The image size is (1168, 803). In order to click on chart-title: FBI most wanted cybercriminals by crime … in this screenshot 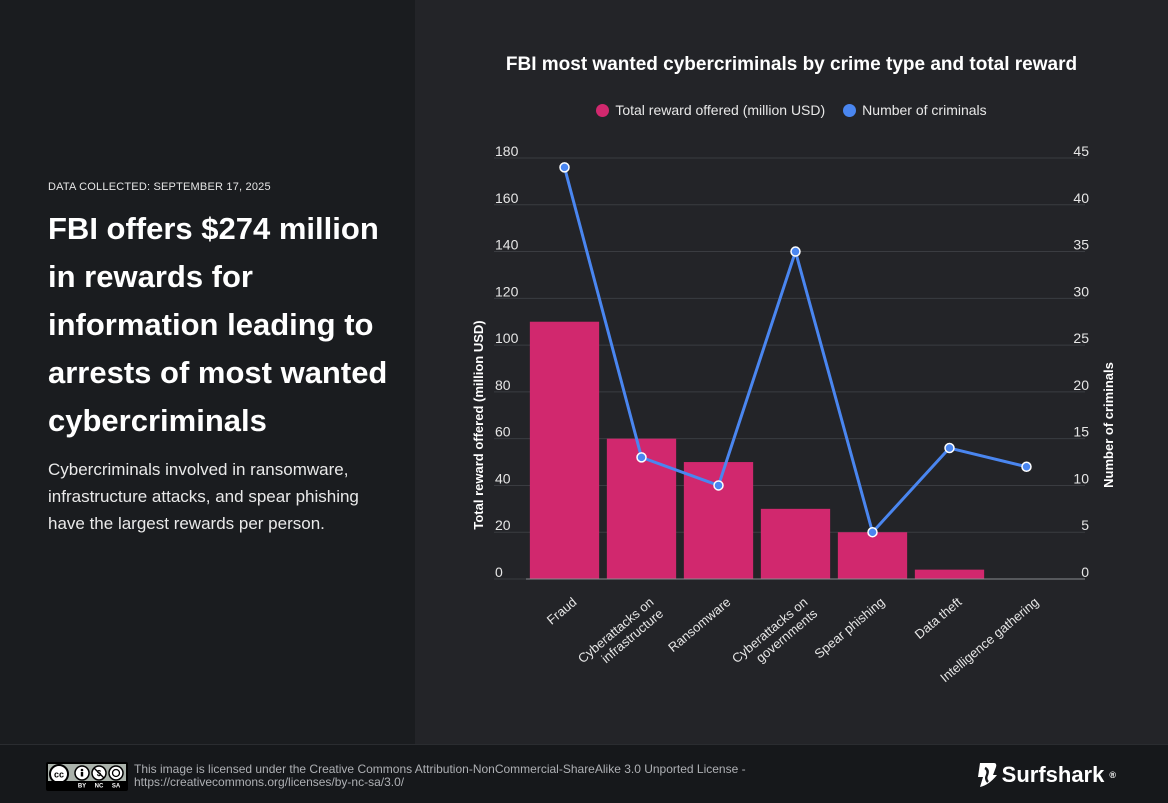, I will do `click(791, 64)`.